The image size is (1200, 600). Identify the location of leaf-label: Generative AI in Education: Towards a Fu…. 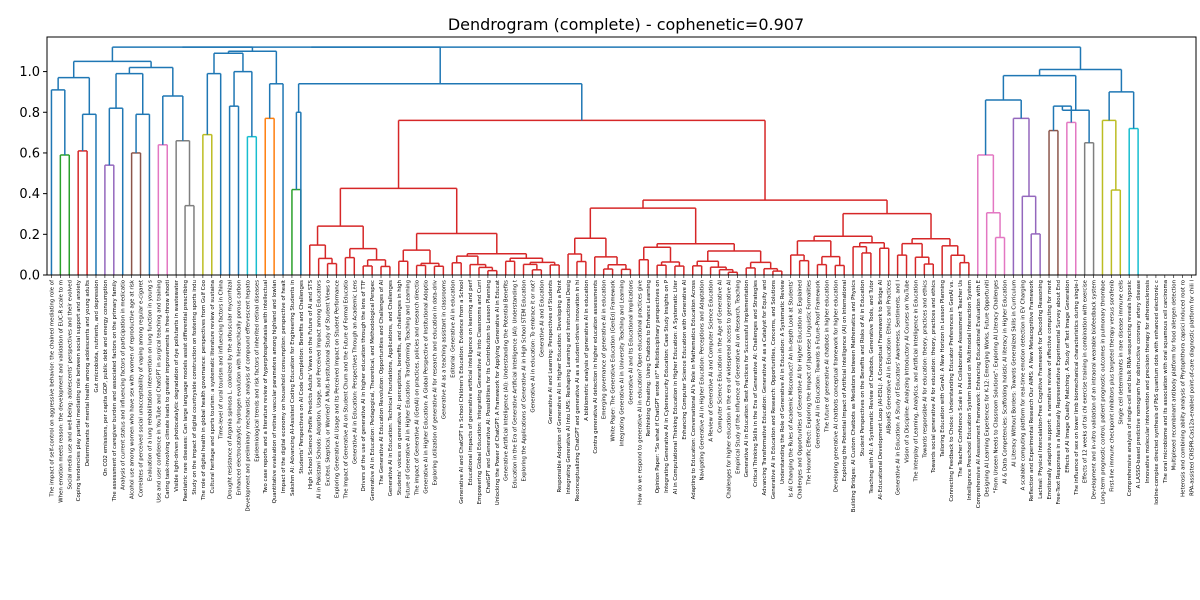
(818, 363).